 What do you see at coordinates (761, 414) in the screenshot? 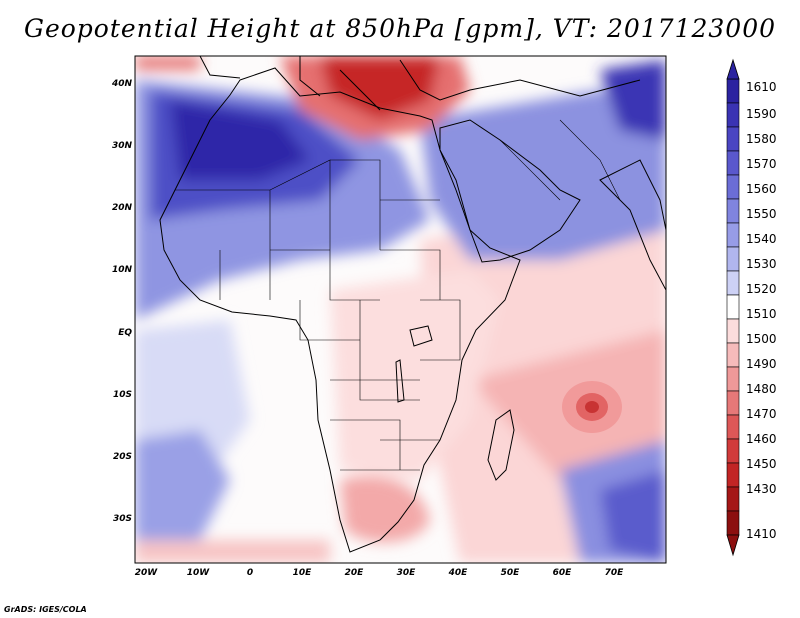
I see `colorbar-label-1470: 1470` at bounding box center [761, 414].